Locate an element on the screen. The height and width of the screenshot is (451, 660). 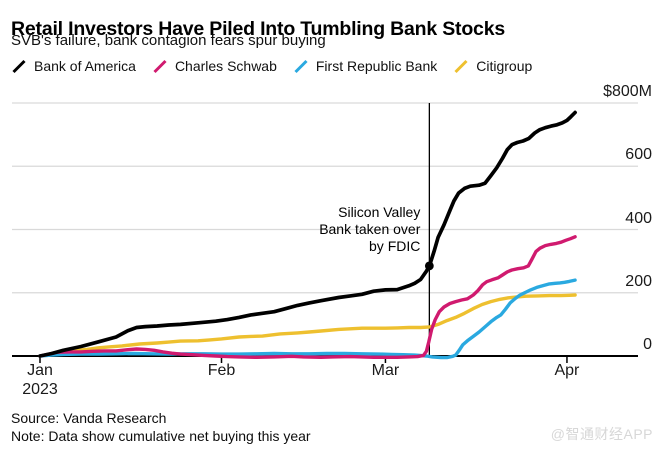
legend-label: First Republic Bank is located at coordinates (376, 66).